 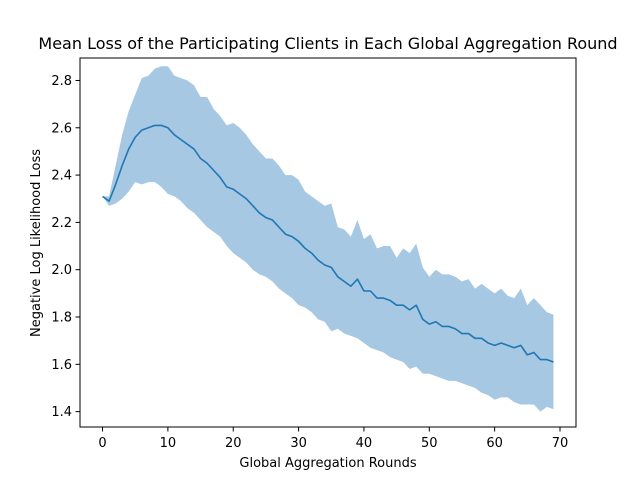 I want to click on y-tick-label: 1.8, so click(x=61, y=318).